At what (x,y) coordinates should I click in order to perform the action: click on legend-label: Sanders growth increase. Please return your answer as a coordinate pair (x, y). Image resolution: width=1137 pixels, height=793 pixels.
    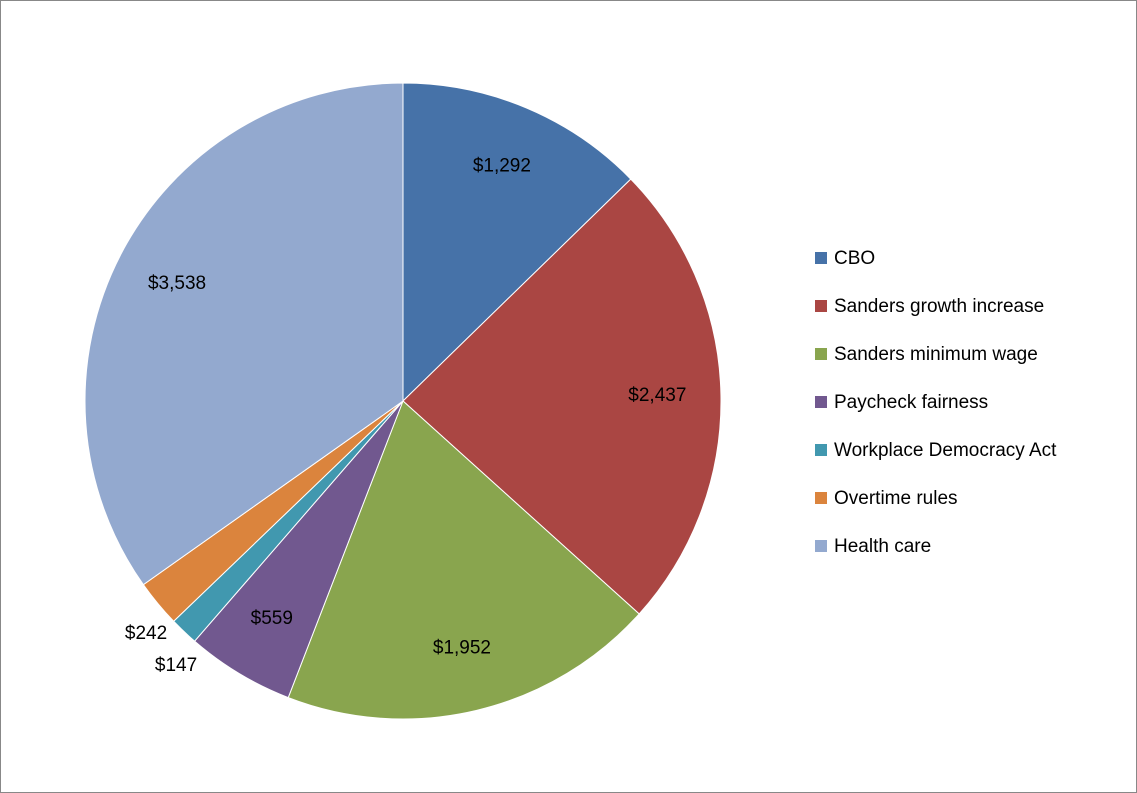
    Looking at the image, I should click on (939, 306).